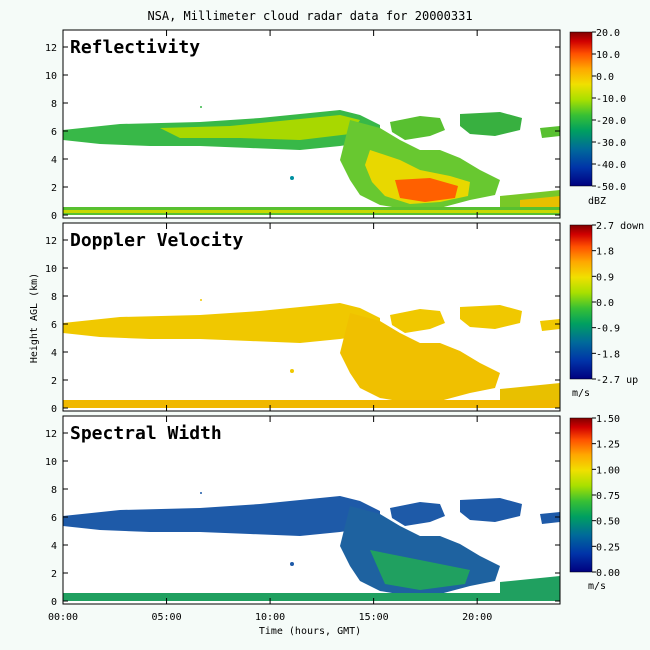 This screenshot has height=650, width=650. I want to click on velocity-echoes, so click(311, 353).